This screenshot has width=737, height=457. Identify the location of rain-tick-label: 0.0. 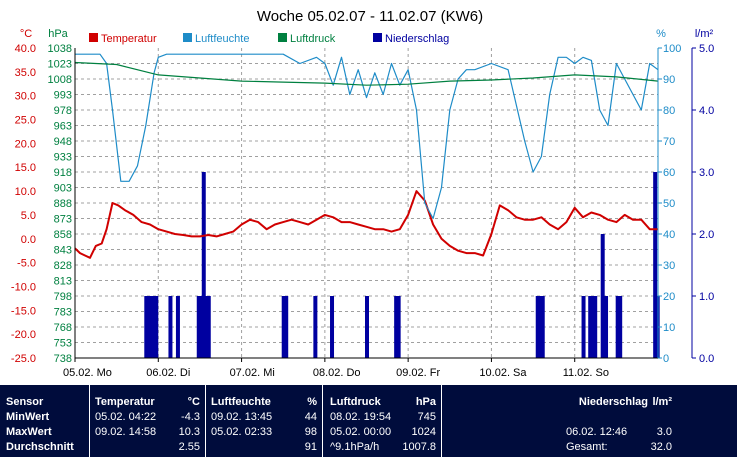
(706, 359).